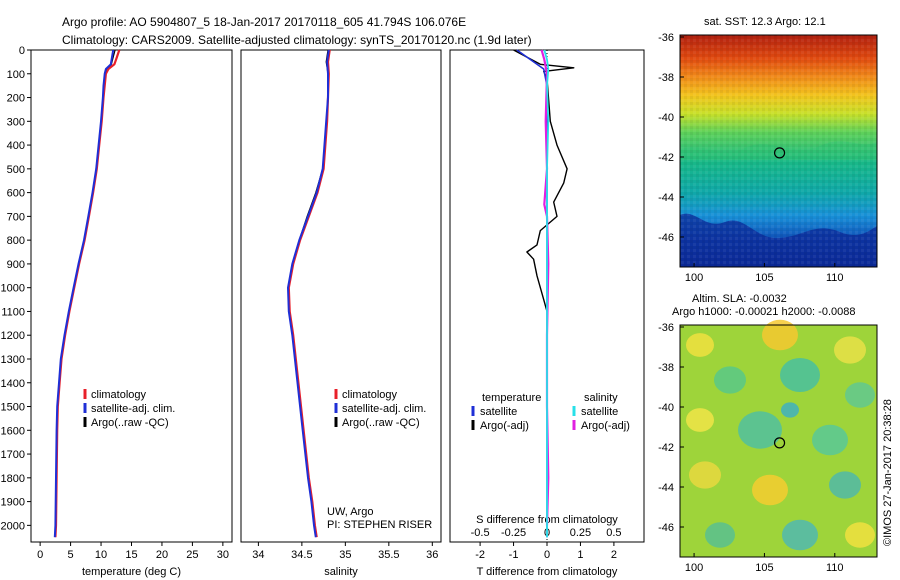 Image resolution: width=900 pixels, height=580 pixels. Describe the element at coordinates (16, 217) in the screenshot. I see `depth-tick-label: 700` at that location.